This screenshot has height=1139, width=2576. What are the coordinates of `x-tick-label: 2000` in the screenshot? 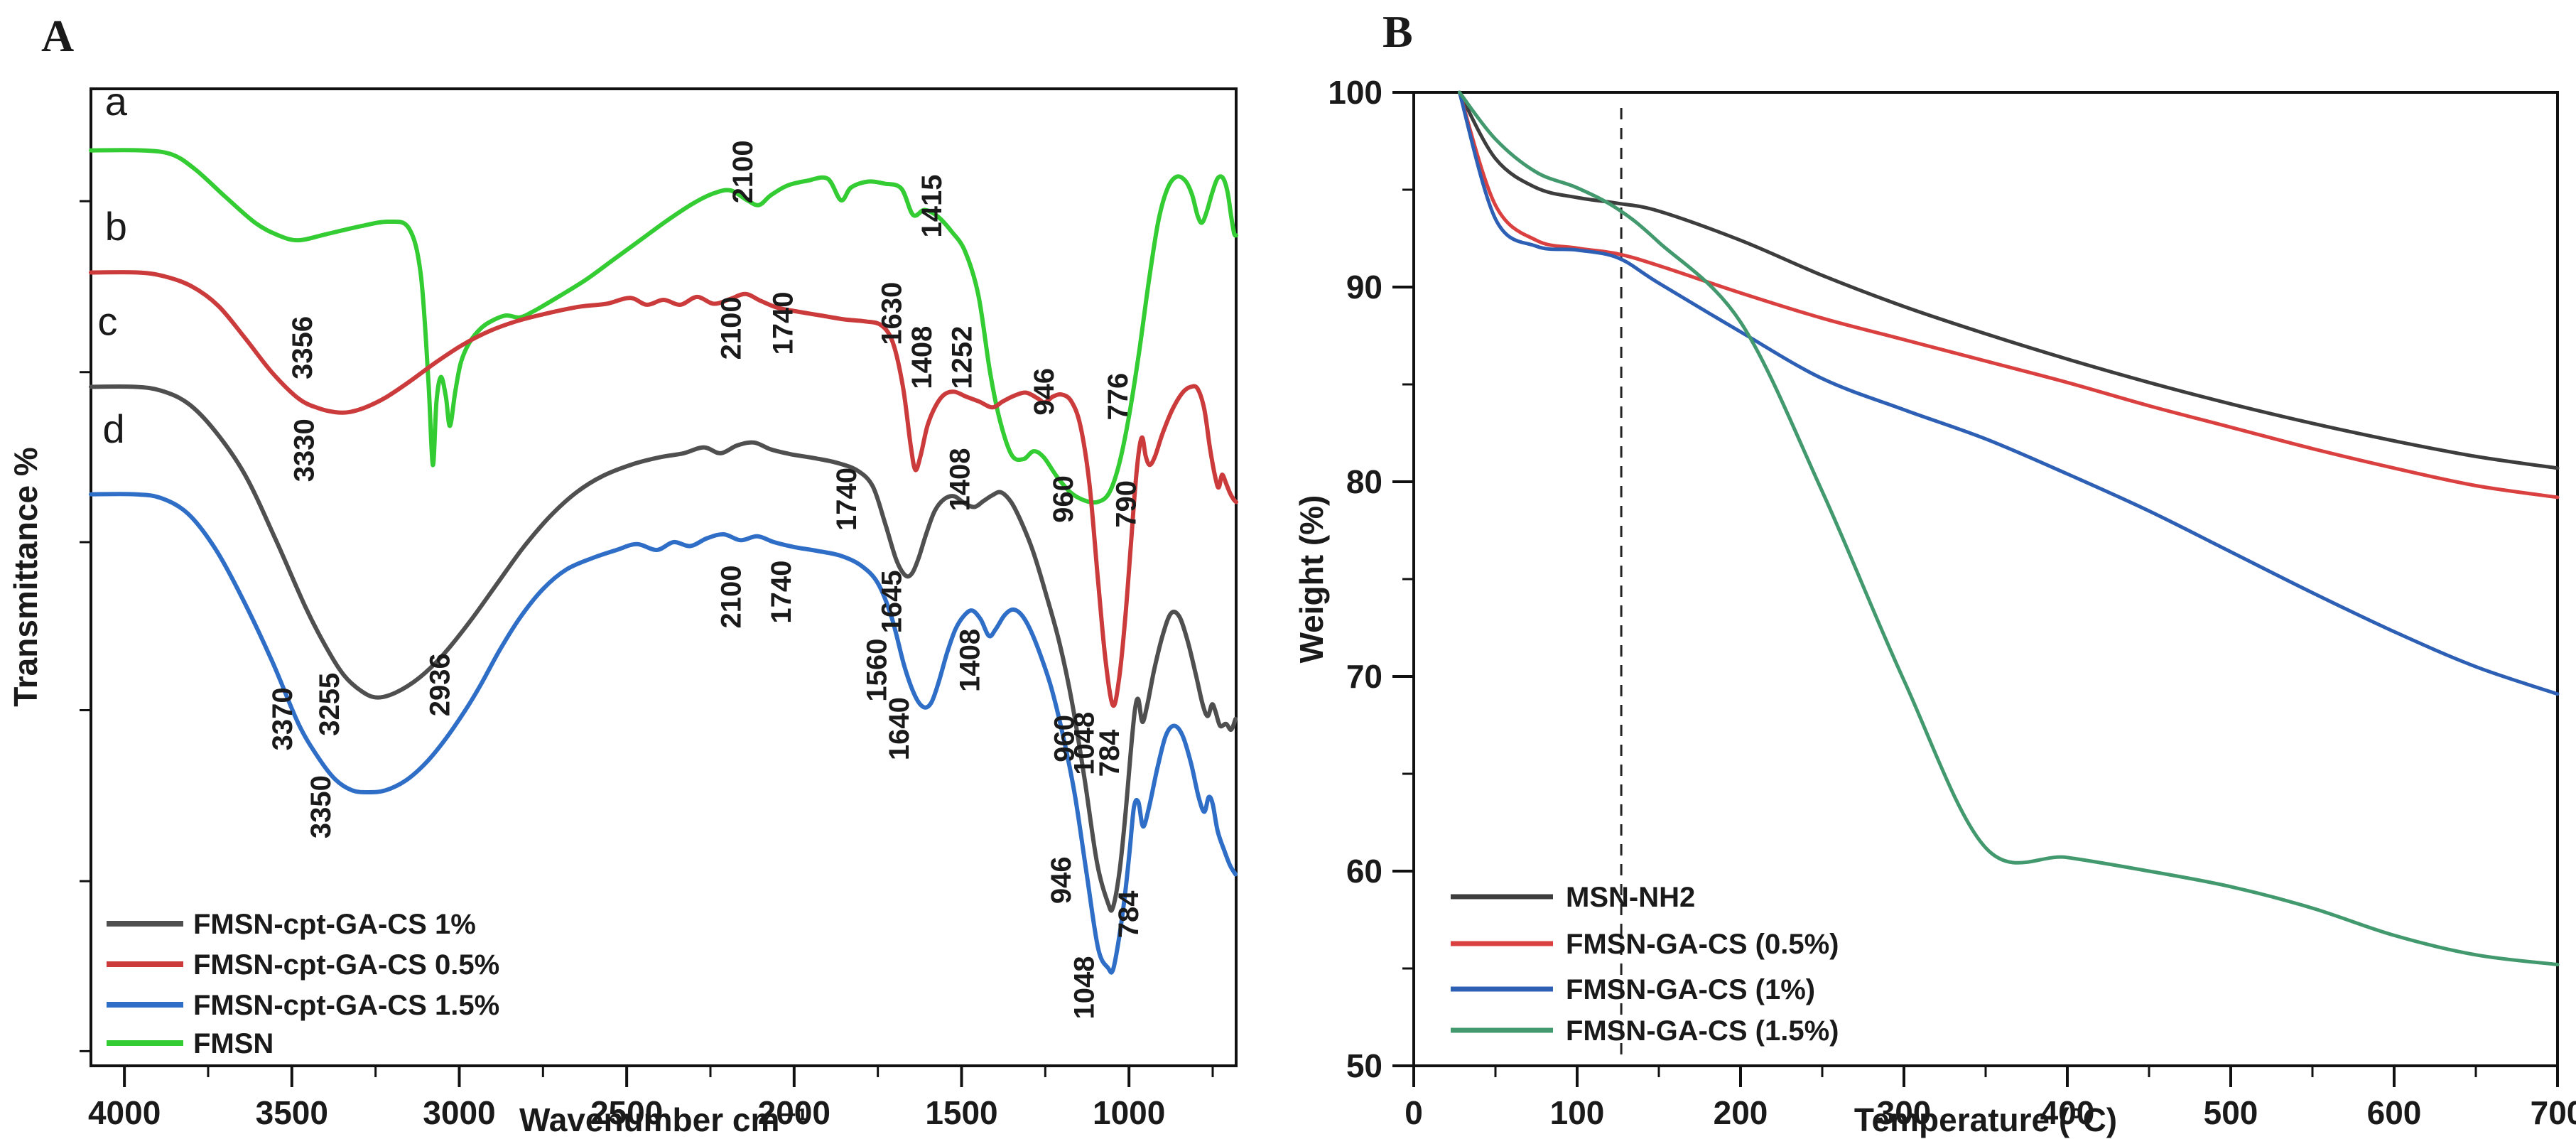 It's located at (794, 1112).